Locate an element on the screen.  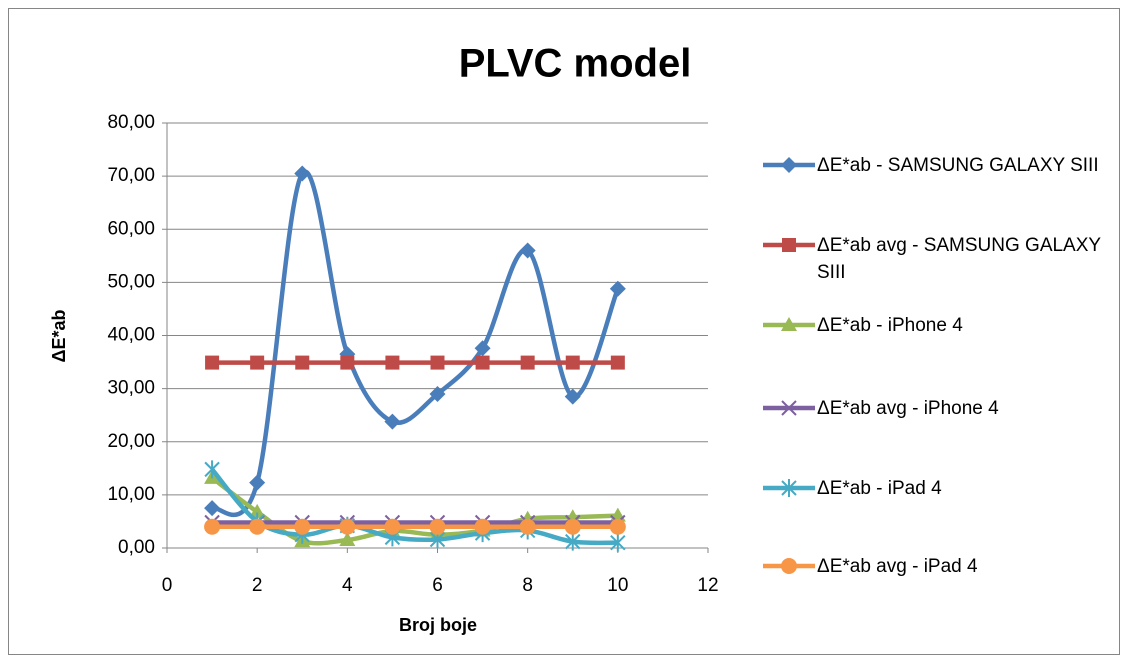
x-tick-label: 0 is located at coordinates (167, 585).